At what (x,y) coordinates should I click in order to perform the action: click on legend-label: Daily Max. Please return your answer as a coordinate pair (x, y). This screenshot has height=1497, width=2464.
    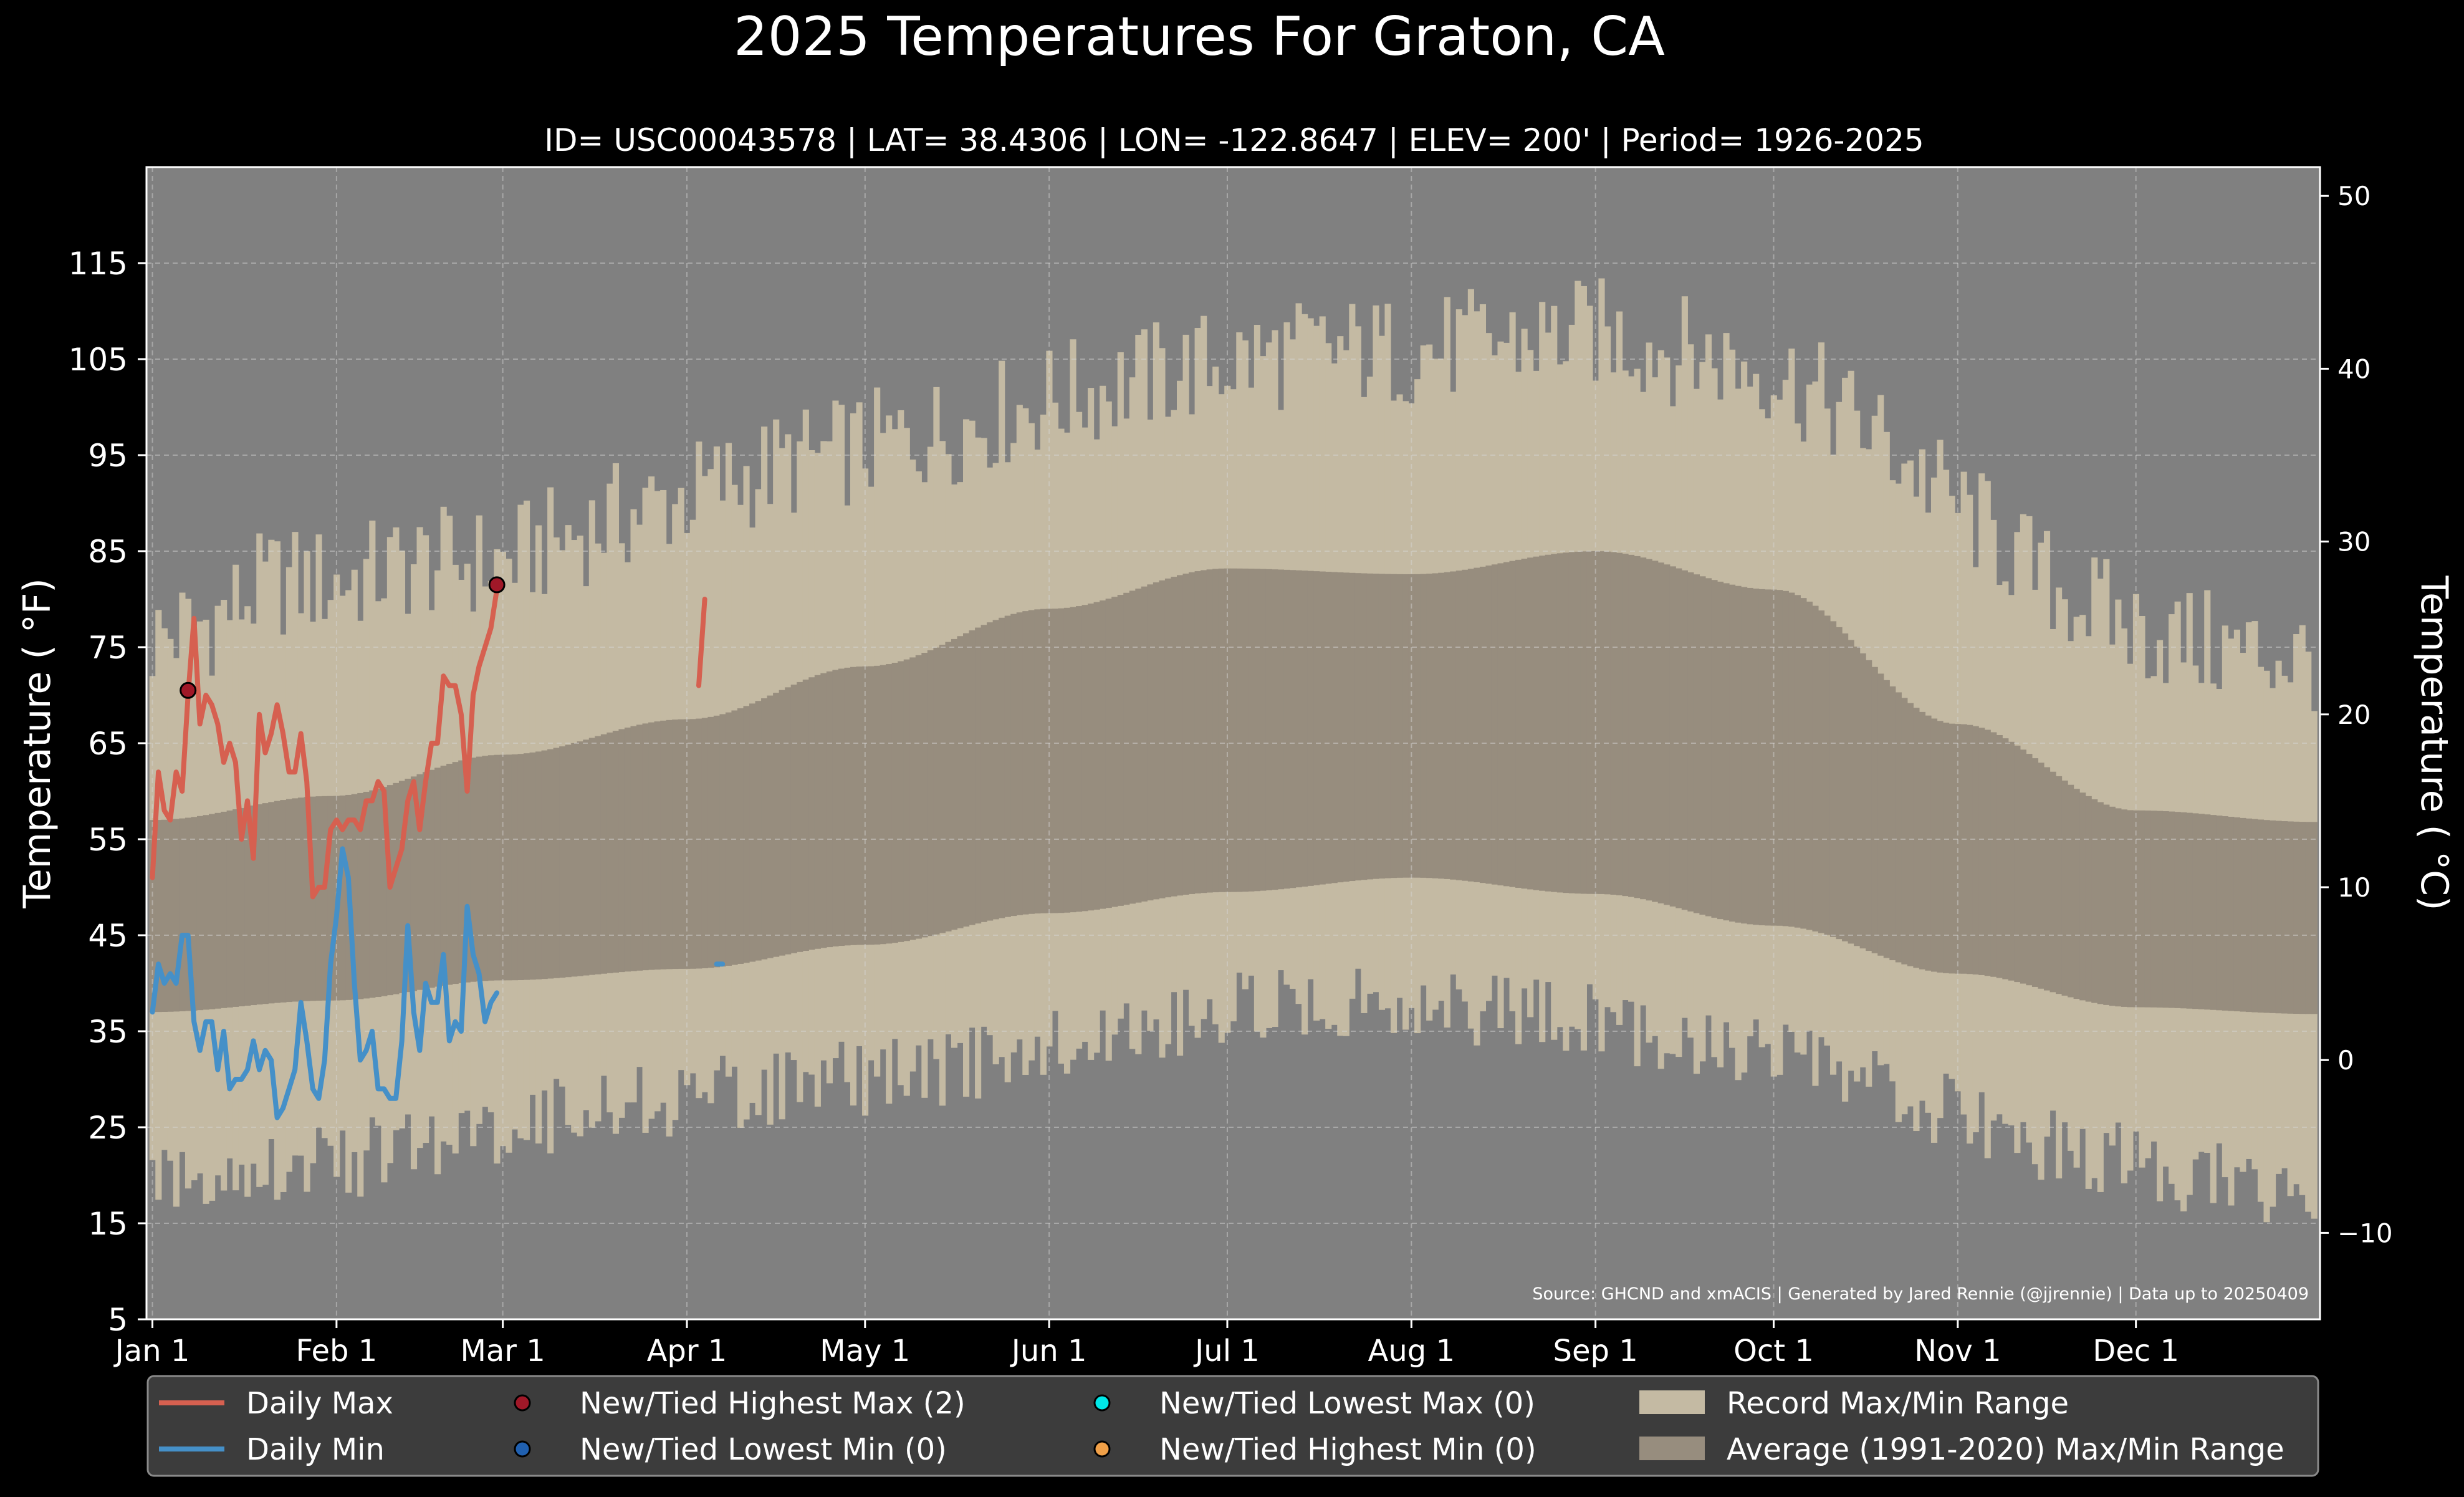
    Looking at the image, I should click on (319, 1403).